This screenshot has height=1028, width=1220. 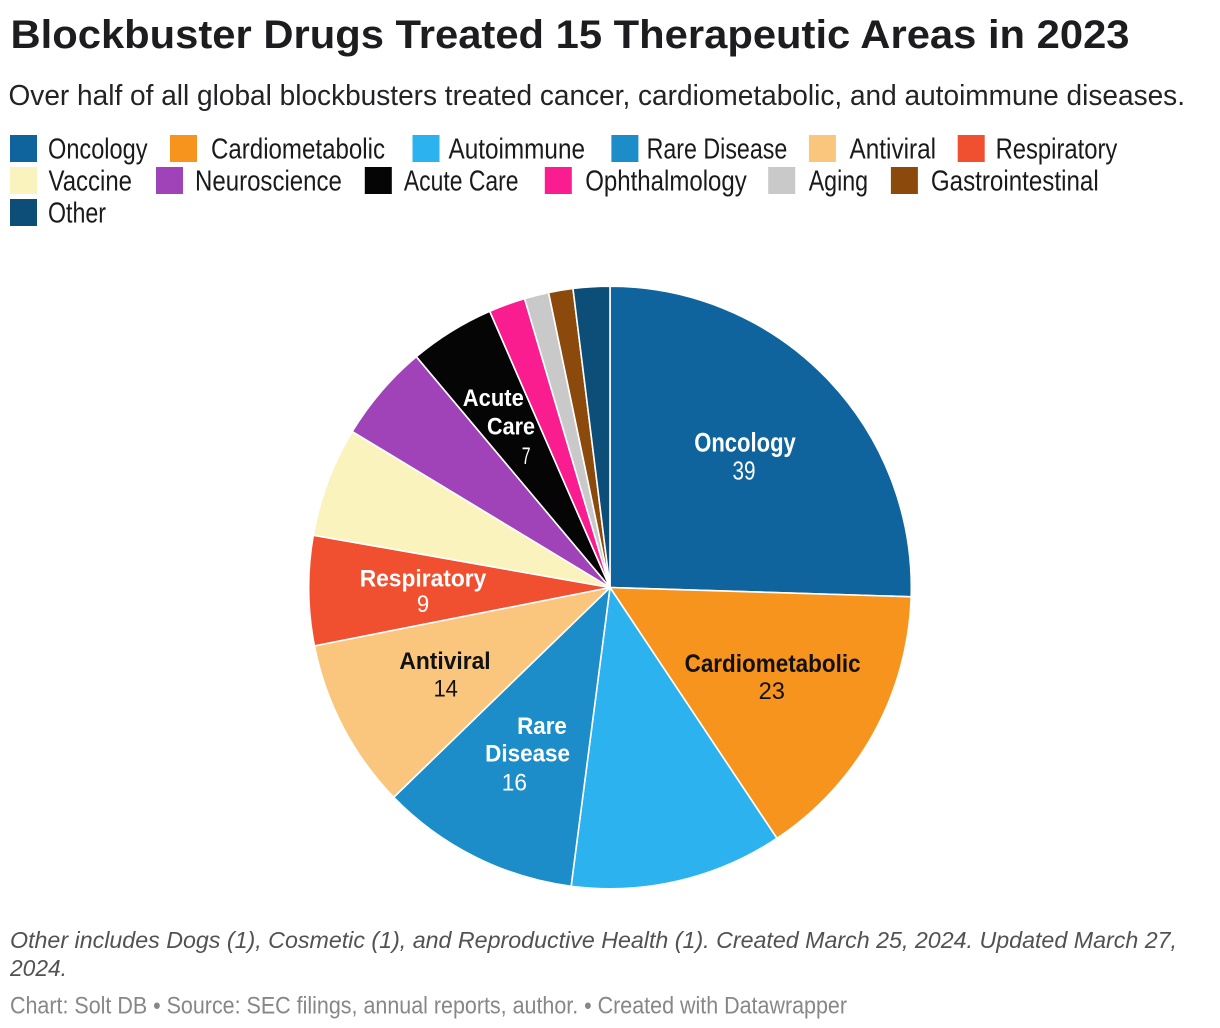 What do you see at coordinates (542, 726) in the screenshot?
I see `svg-text: Rare` at bounding box center [542, 726].